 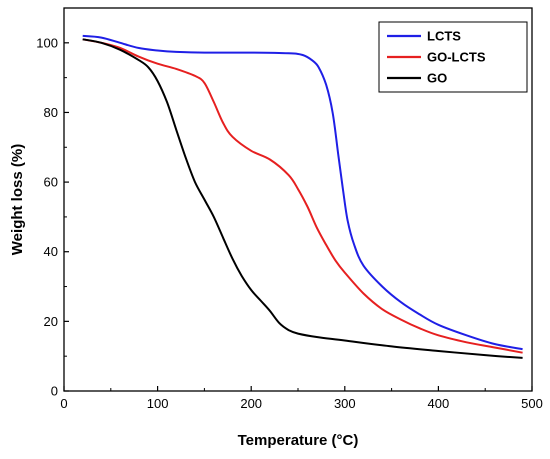 I want to click on legend: LCTS GO-LCTS GO, so click(x=453, y=57).